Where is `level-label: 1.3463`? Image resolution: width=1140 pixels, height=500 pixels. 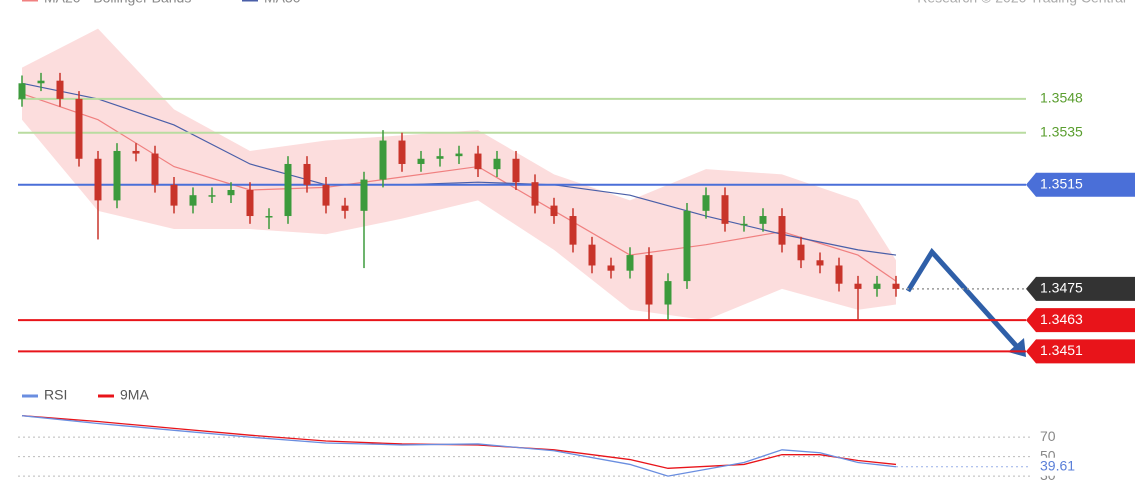
level-label: 1.3463 is located at coordinates (1061, 319).